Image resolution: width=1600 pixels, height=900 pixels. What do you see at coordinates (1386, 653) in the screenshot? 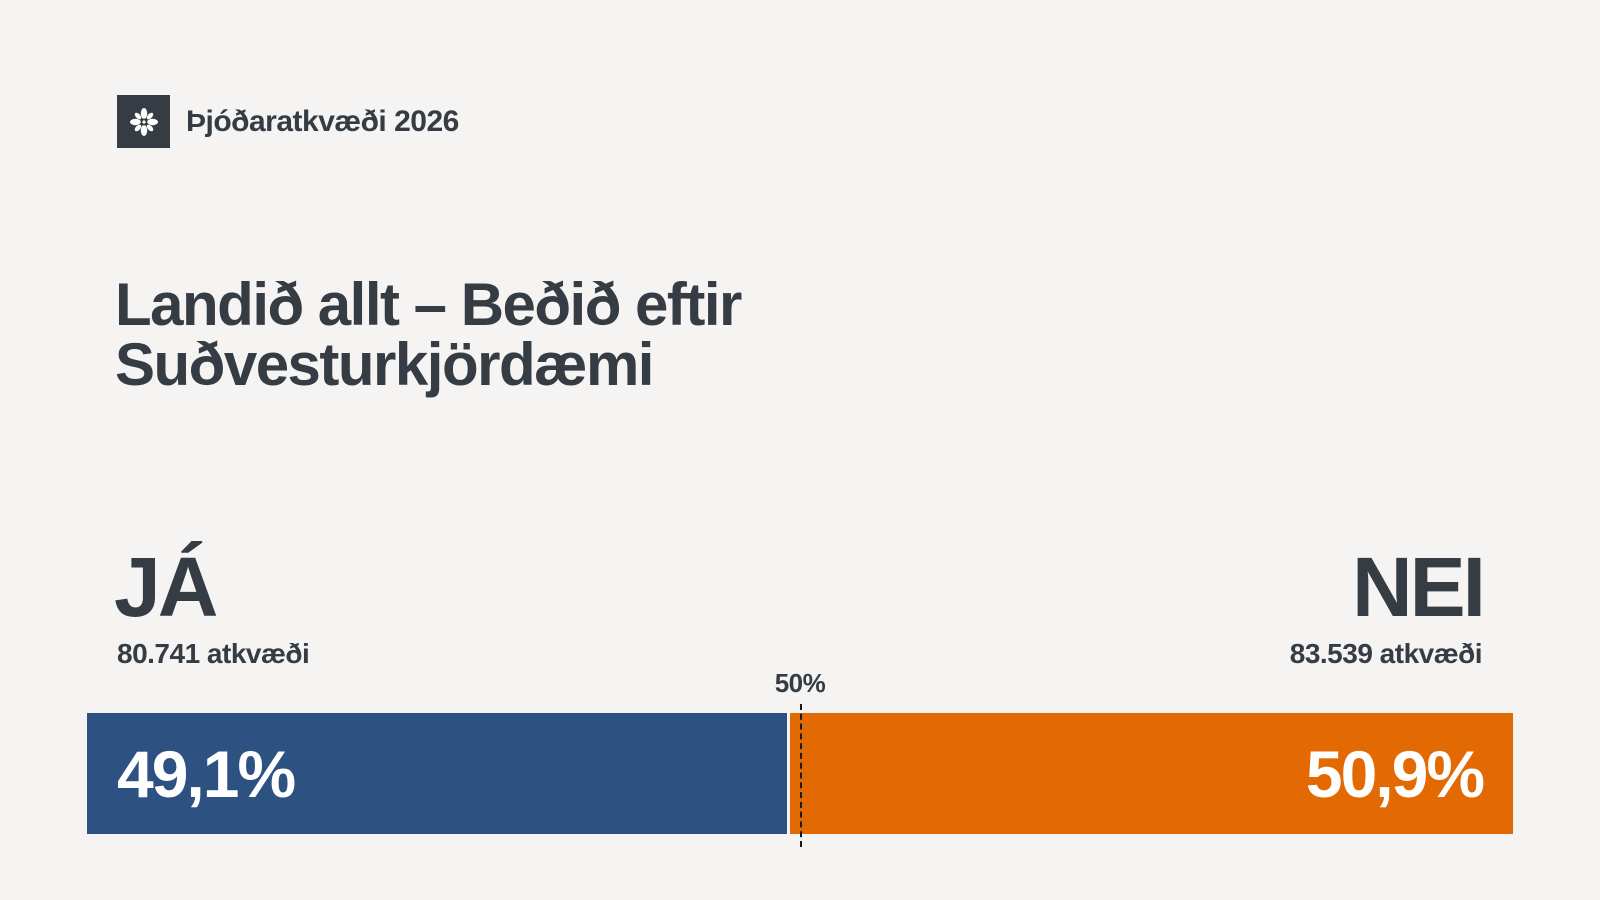
I see `no-vote-count: 83.539 atkvæði` at bounding box center [1386, 653].